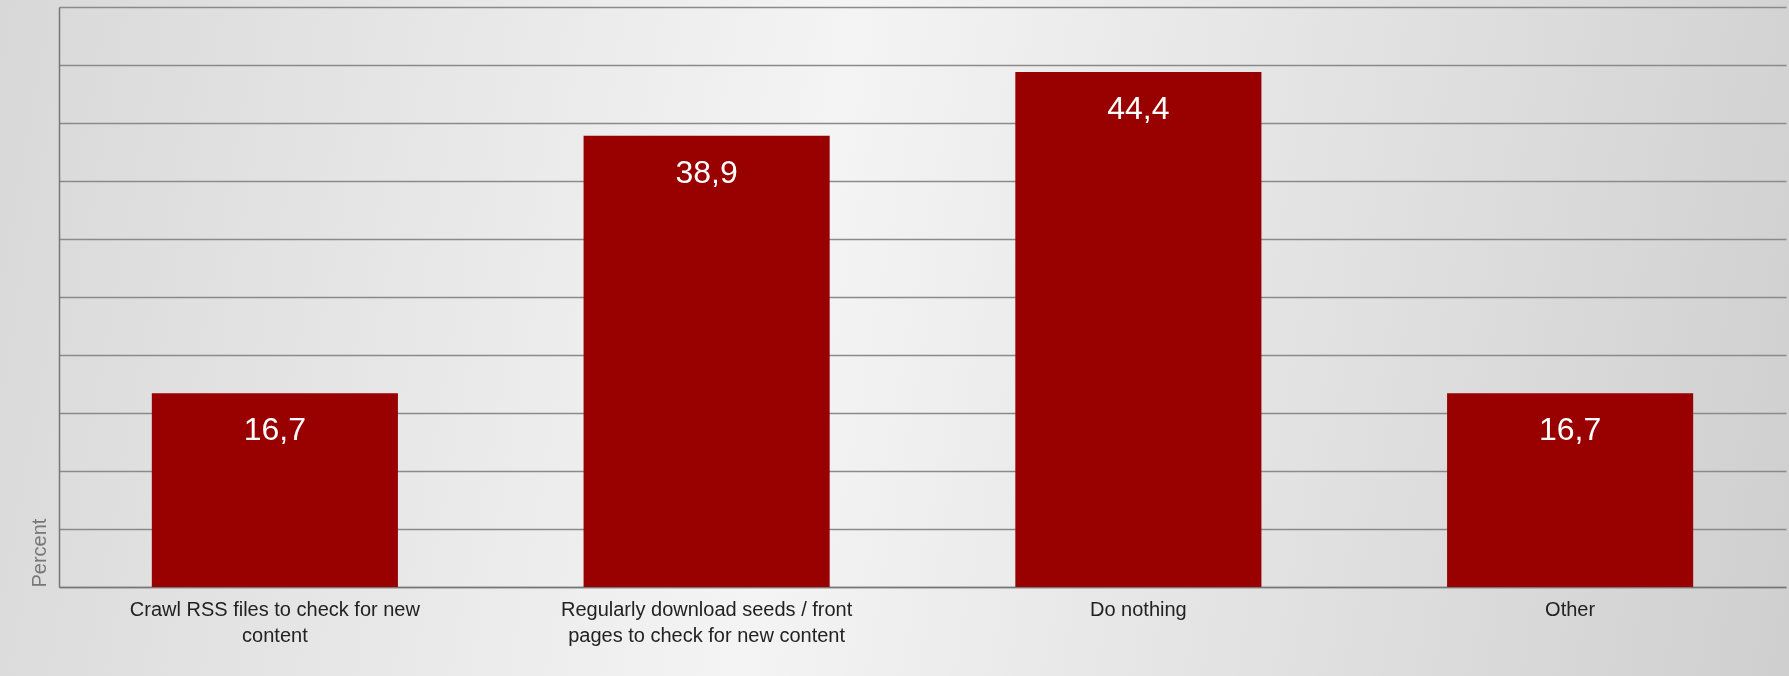 The height and width of the screenshot is (676, 1789). What do you see at coordinates (1570, 608) in the screenshot?
I see `x-tick-label: Other` at bounding box center [1570, 608].